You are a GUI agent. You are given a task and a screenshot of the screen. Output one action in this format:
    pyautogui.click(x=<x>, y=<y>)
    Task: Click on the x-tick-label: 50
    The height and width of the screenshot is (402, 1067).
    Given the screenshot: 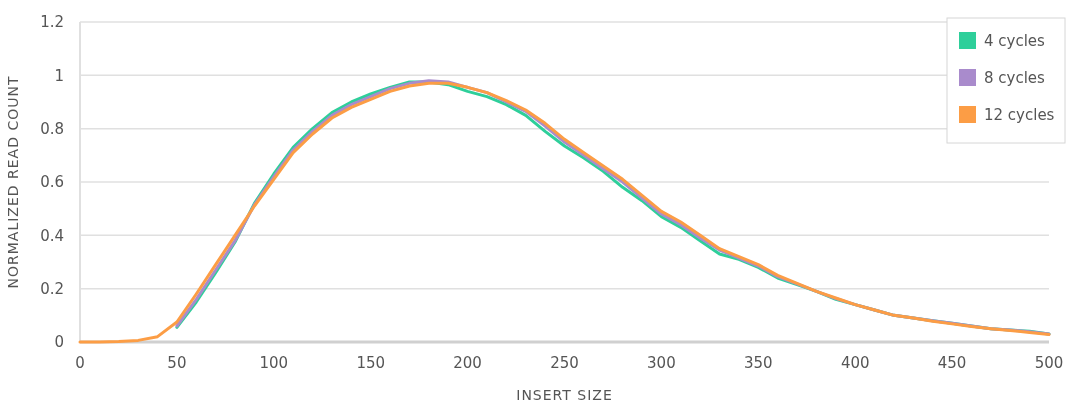 What is the action you would take?
    pyautogui.click(x=177, y=363)
    